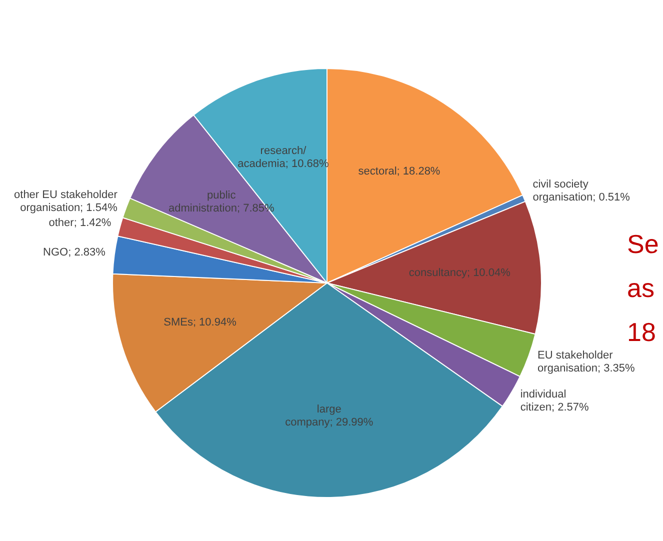 The height and width of the screenshot is (541, 663). I want to click on text: as, so click(641, 288).